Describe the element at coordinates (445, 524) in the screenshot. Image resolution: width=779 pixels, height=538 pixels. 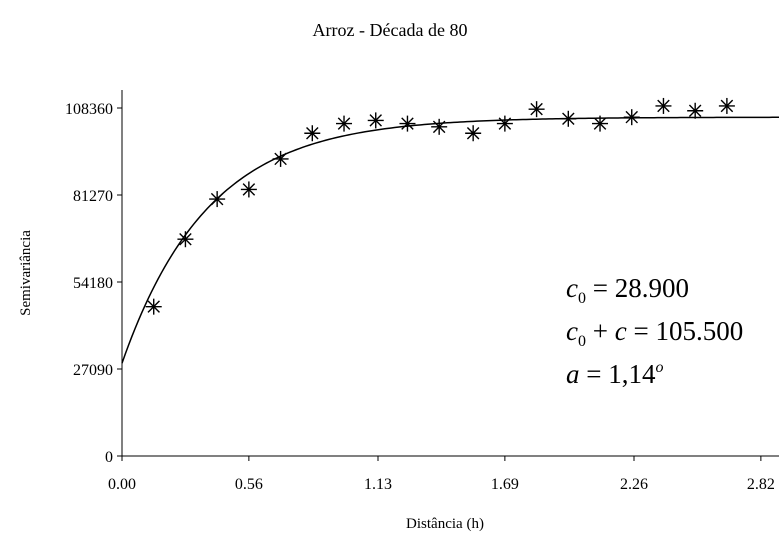
I see `x-axis-title: Distância (h)` at that location.